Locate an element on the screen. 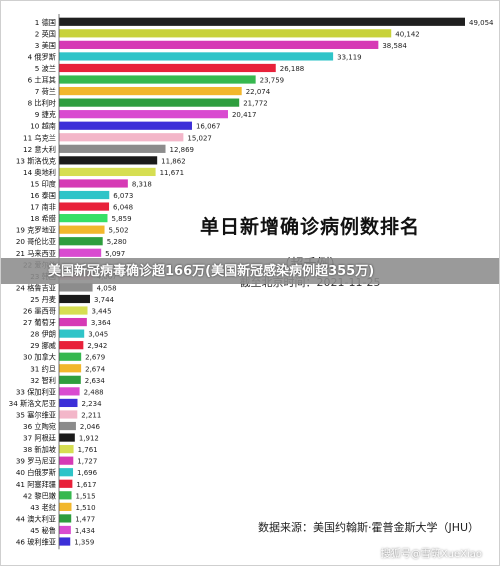 The image size is (500, 566). value-label: 4,058 is located at coordinates (107, 288).